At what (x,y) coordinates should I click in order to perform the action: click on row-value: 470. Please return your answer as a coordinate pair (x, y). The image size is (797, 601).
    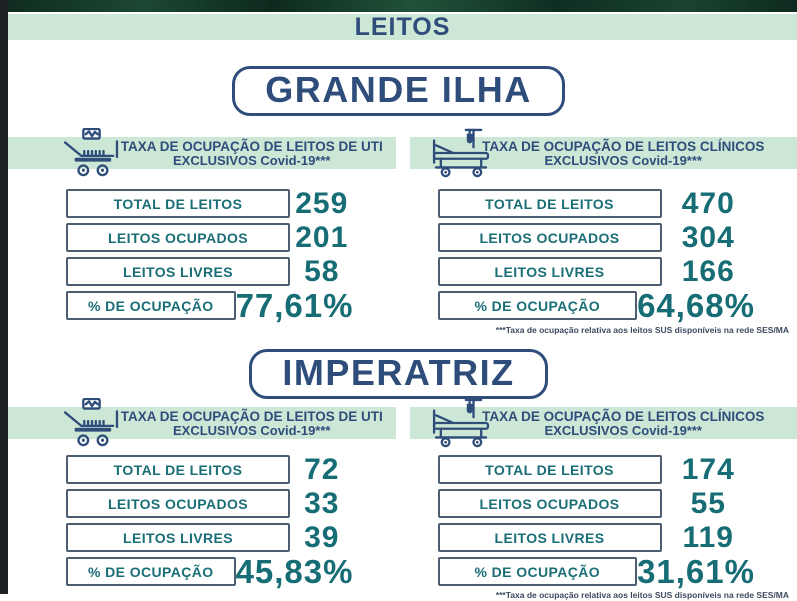
    Looking at the image, I should click on (709, 203).